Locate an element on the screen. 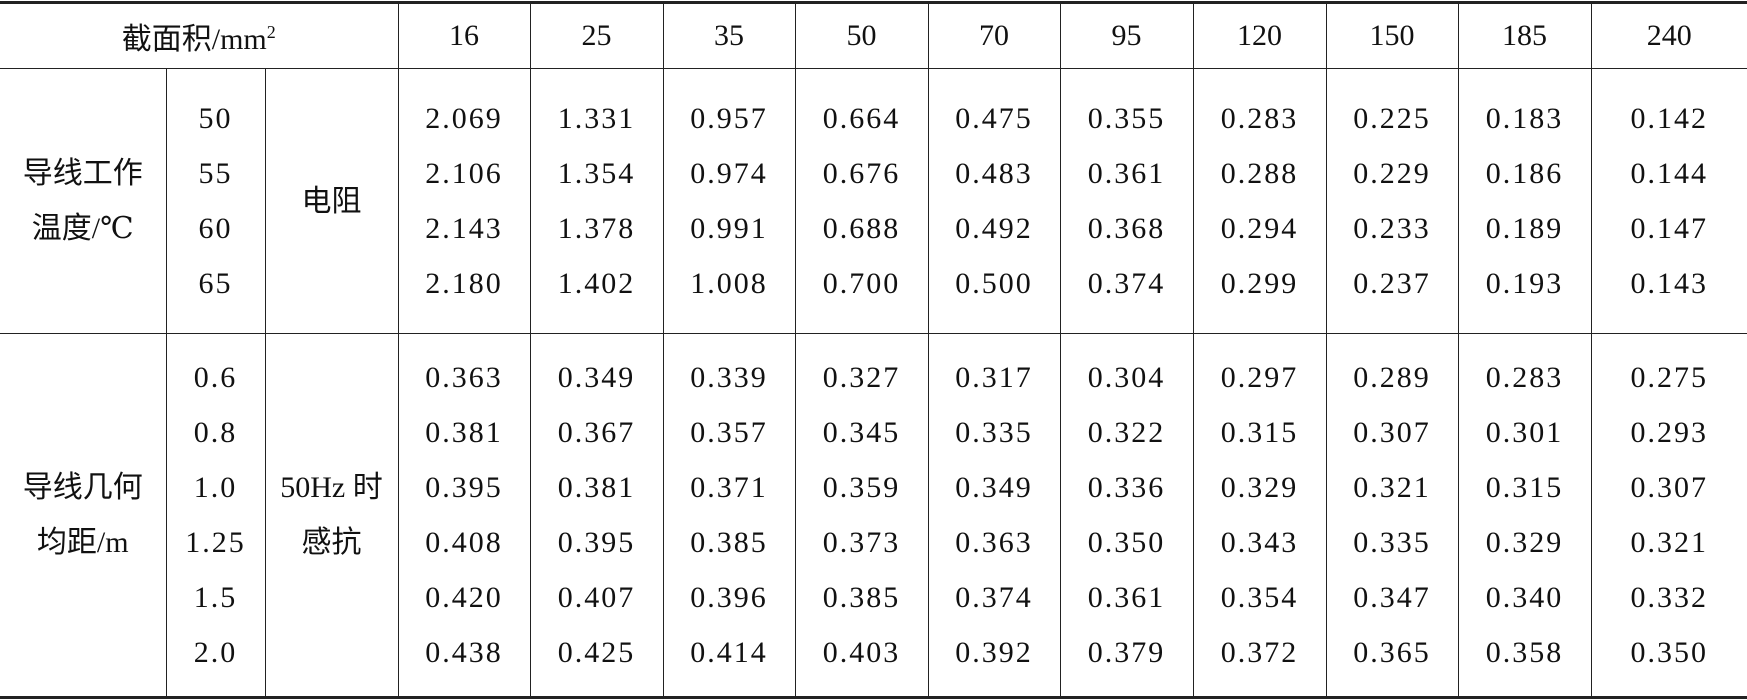 The width and height of the screenshot is (1747, 700). value: 1.331 is located at coordinates (596, 118).